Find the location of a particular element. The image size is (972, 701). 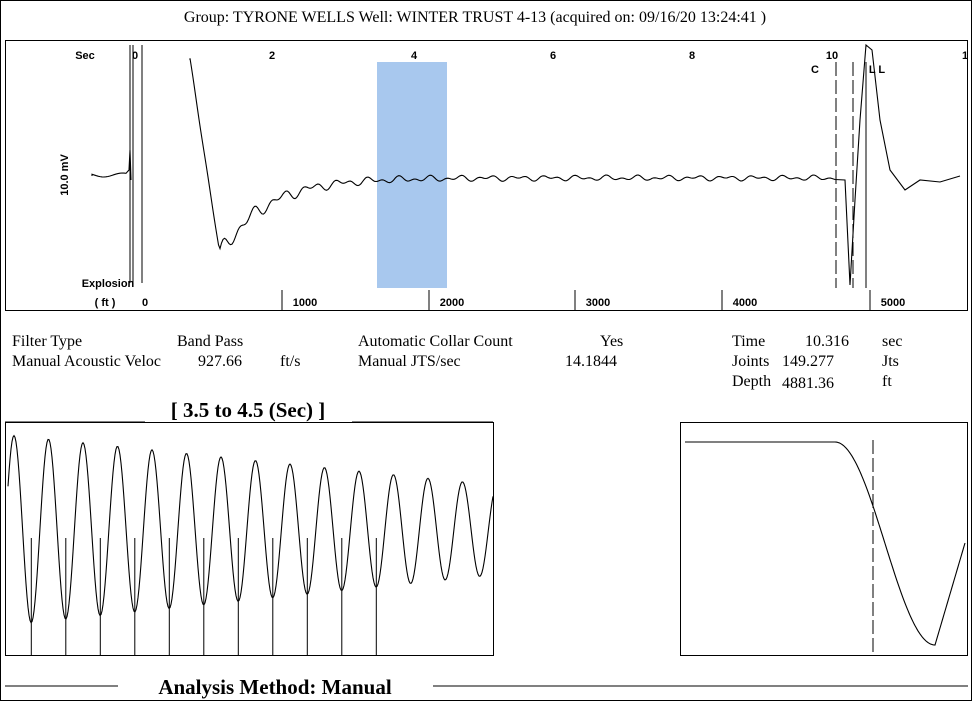

info-unit: ft/s is located at coordinates (290, 361).